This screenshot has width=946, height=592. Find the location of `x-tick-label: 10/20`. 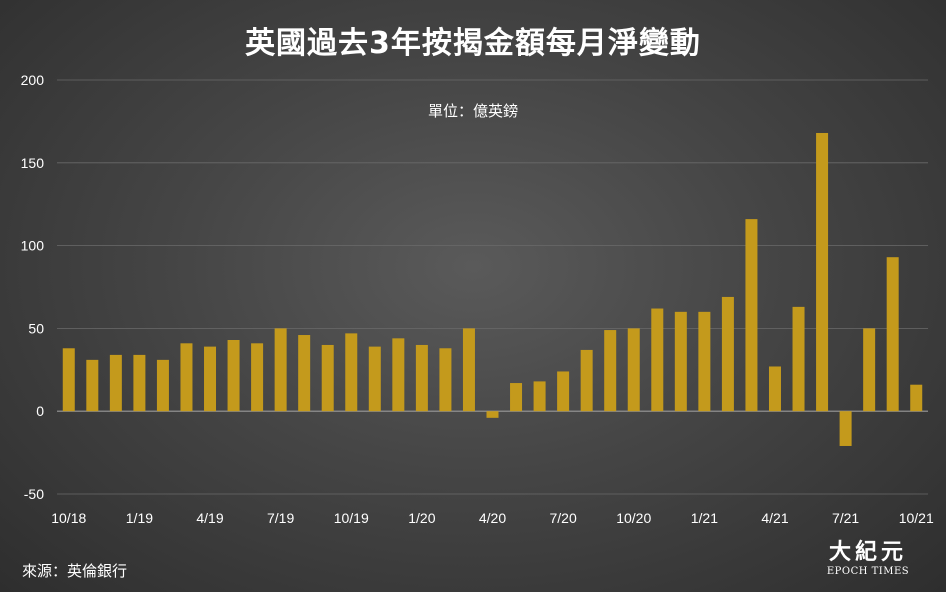

x-tick-label: 10/20 is located at coordinates (633, 518).